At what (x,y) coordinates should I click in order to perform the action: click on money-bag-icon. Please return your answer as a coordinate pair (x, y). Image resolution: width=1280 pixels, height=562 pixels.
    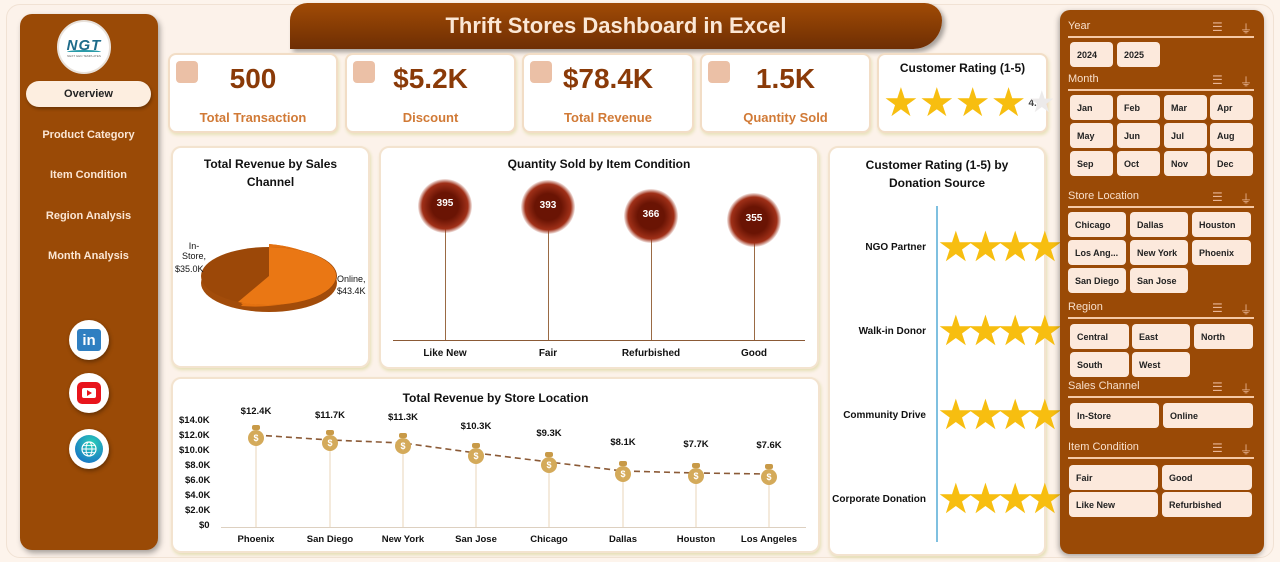
    Looking at the image, I should click on (541, 72).